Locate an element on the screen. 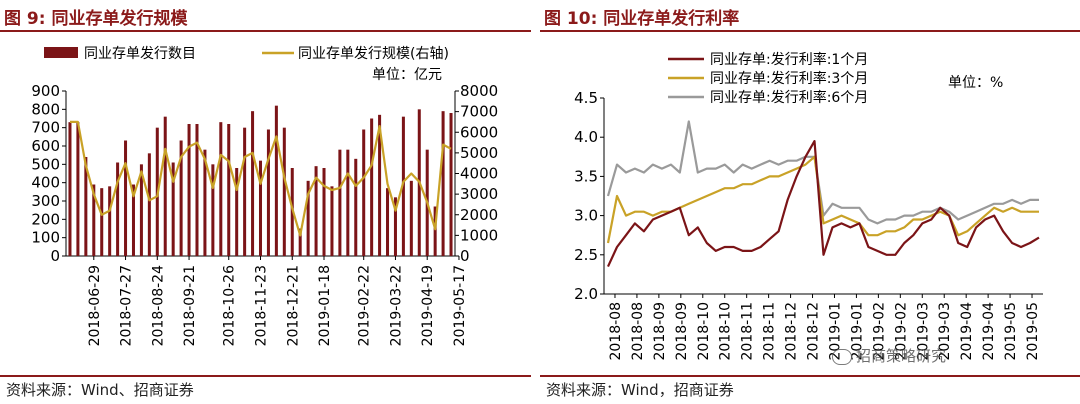 Image resolution: width=1080 pixels, height=404 pixels. y-tick-label: 2.5 is located at coordinates (586, 255).